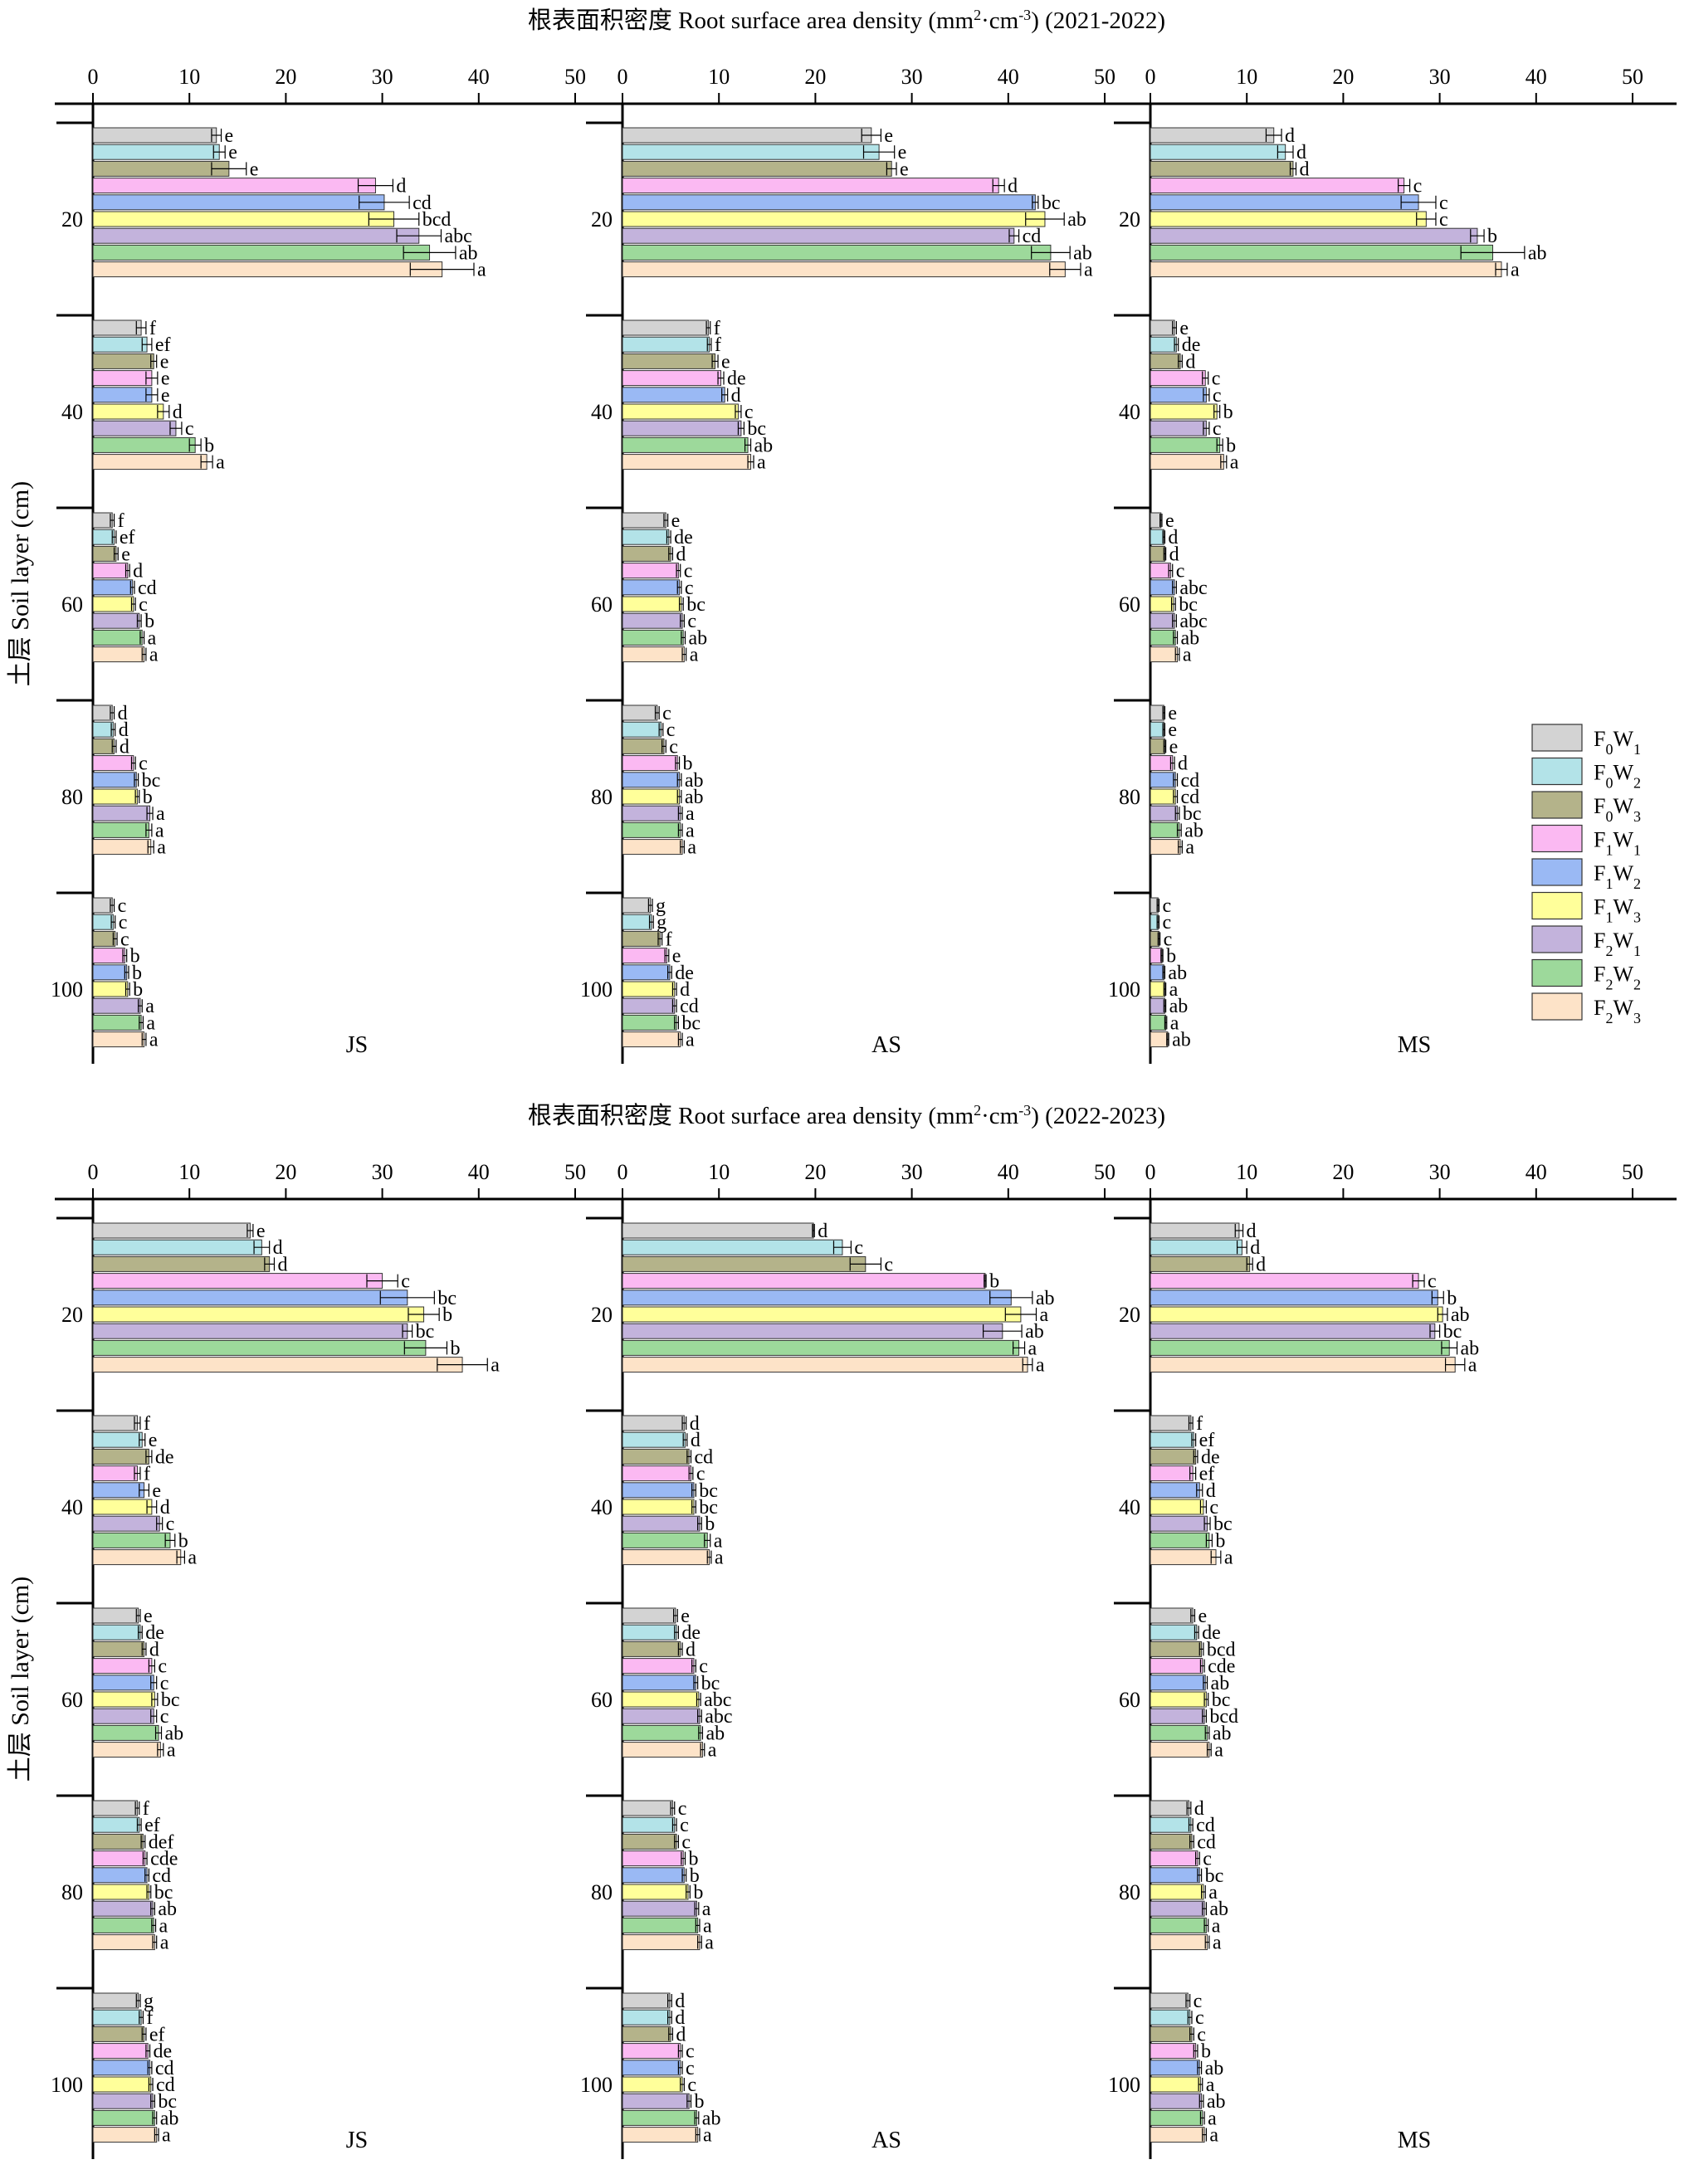  What do you see at coordinates (121, 521) in the screenshot?
I see `significance-letter: f` at bounding box center [121, 521].